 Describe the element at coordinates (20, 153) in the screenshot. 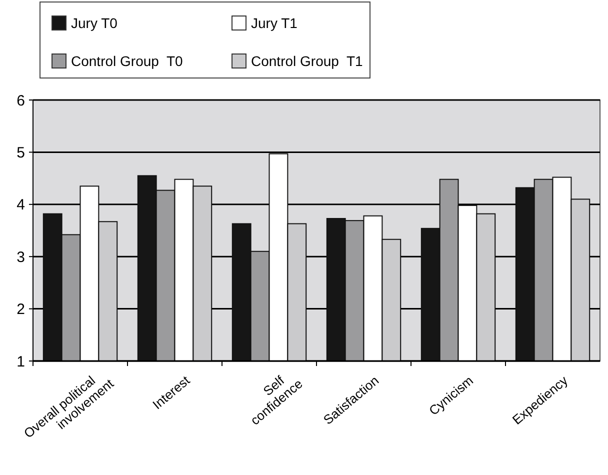

I see `y-tick-label: 5` at that location.